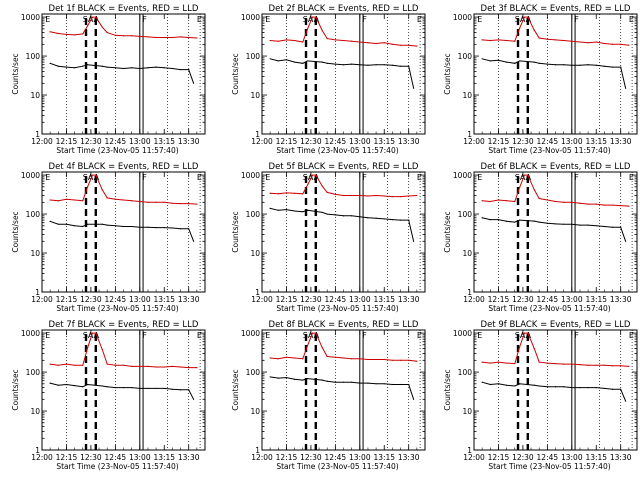 Image resolution: width=640 pixels, height=480 pixels. What do you see at coordinates (257, 134) in the screenshot?
I see `y-tick-label: 1` at bounding box center [257, 134].